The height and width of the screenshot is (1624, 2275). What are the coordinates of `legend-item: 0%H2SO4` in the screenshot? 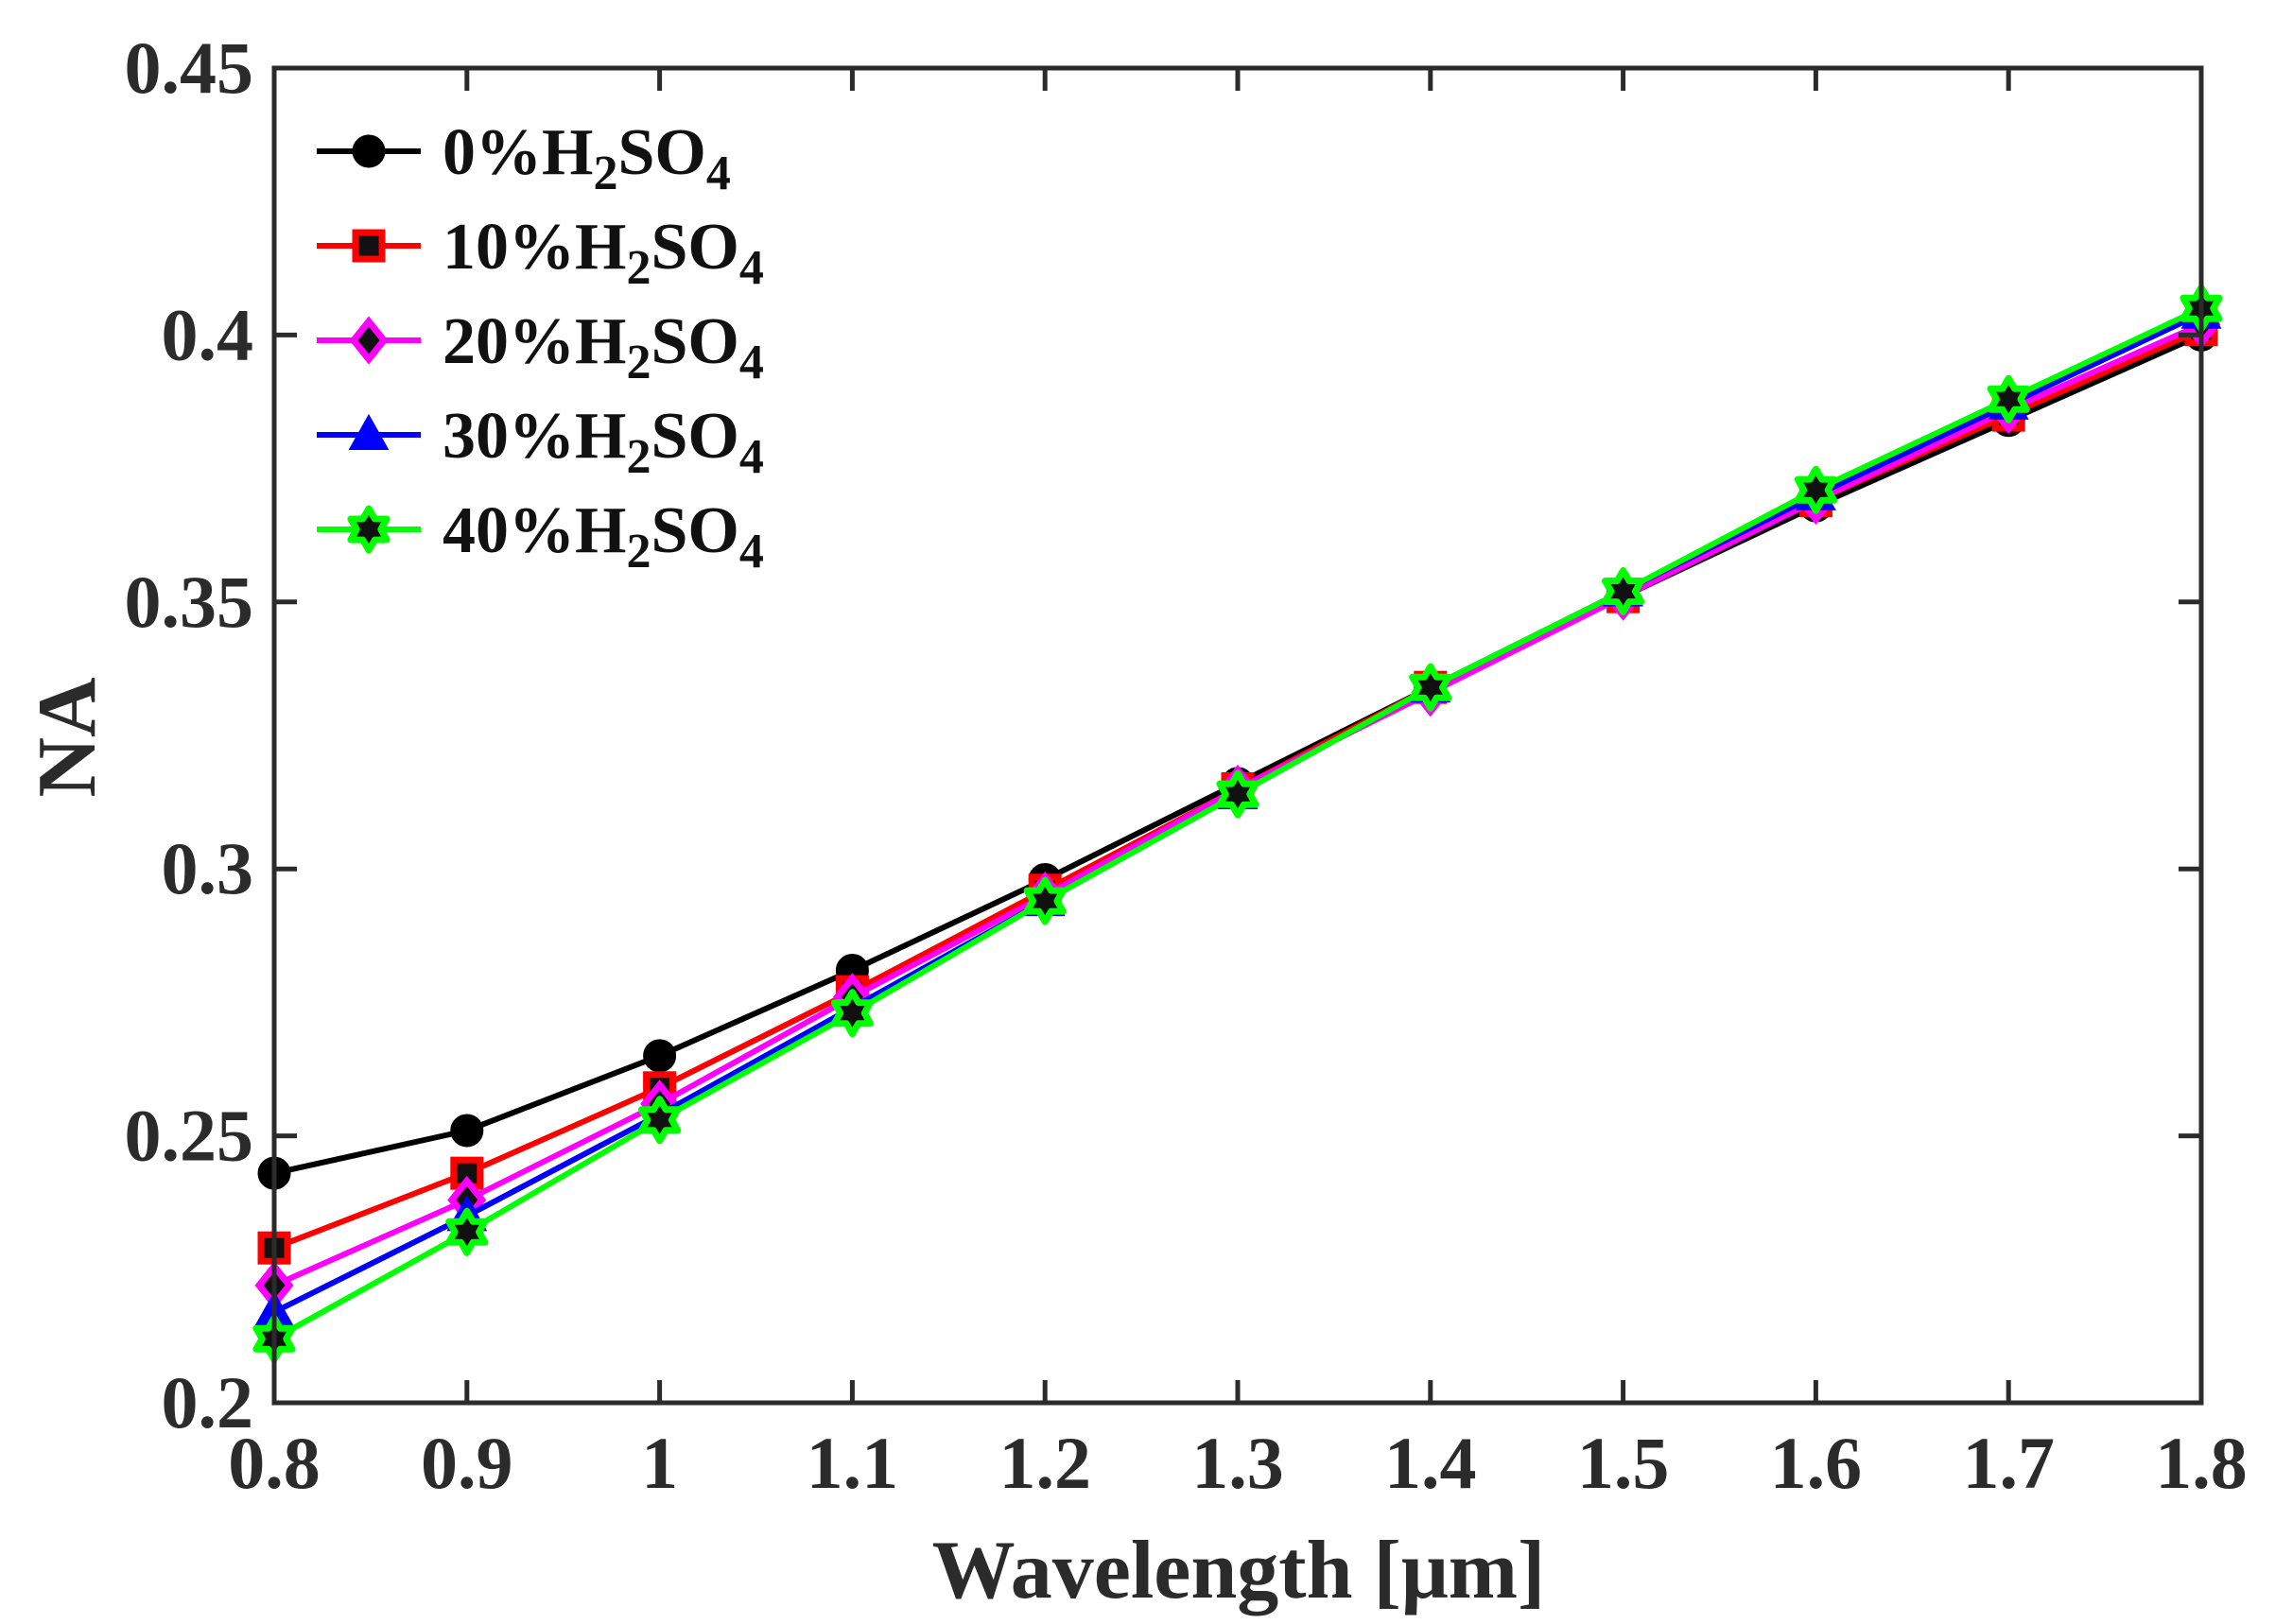 It's located at (524, 158).